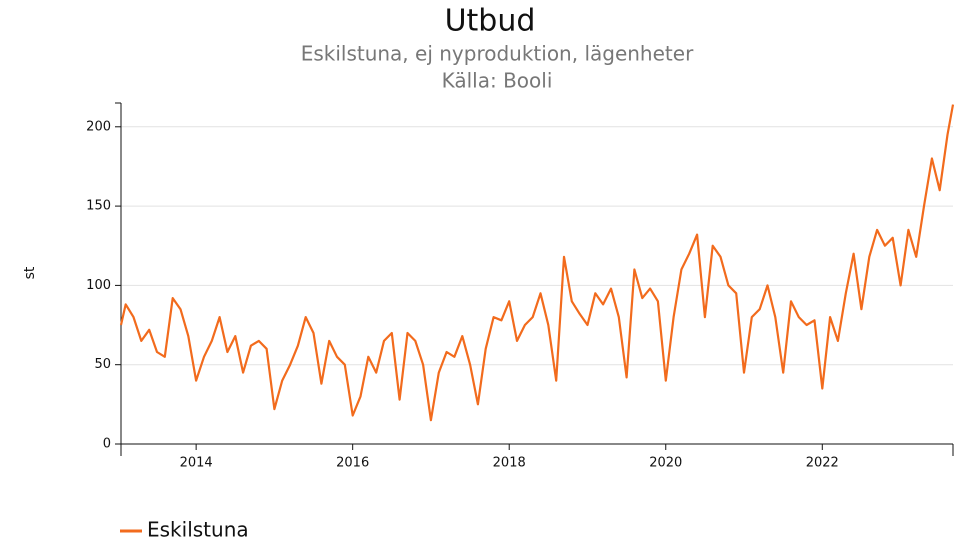 The width and height of the screenshot is (980, 551). Describe the element at coordinates (102, 364) in the screenshot. I see `y-tick-label: 50` at that location.